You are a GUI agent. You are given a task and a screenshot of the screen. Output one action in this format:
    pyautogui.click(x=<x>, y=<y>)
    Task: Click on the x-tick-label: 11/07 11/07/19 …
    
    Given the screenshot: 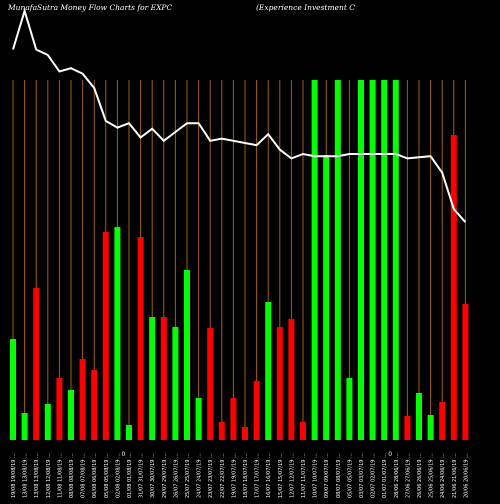 What is the action you would take?
    pyautogui.click(x=304, y=475)
    